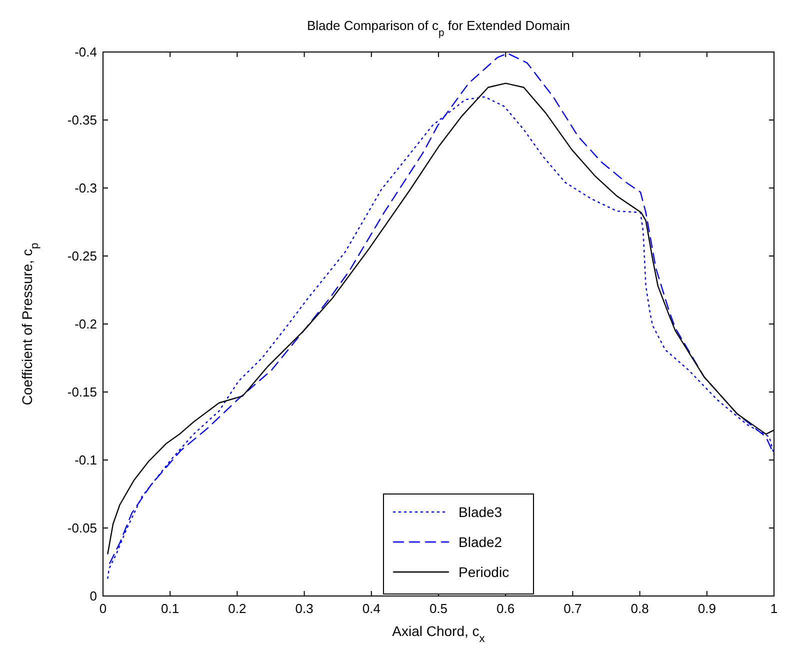 This screenshot has width=796, height=667. I want to click on x-tick-label: 0.1, so click(170, 608).